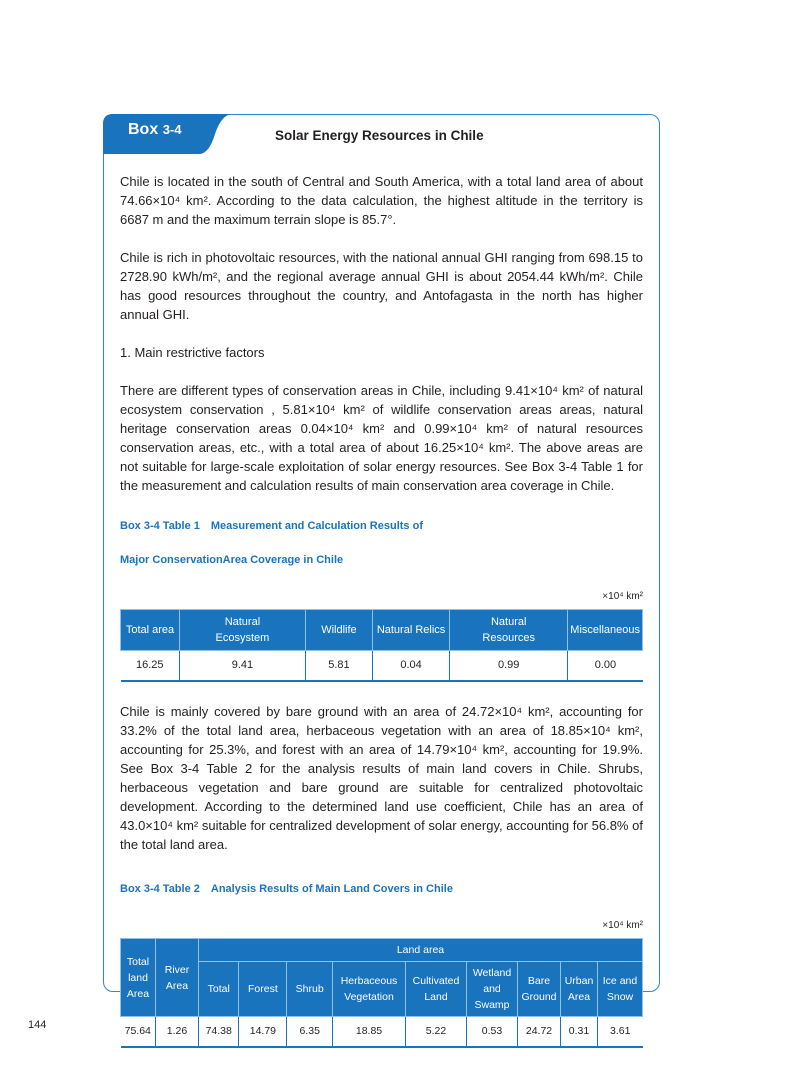 The height and width of the screenshot is (1077, 793). What do you see at coordinates (436, 1032) in the screenshot?
I see `cell: 5.22` at bounding box center [436, 1032].